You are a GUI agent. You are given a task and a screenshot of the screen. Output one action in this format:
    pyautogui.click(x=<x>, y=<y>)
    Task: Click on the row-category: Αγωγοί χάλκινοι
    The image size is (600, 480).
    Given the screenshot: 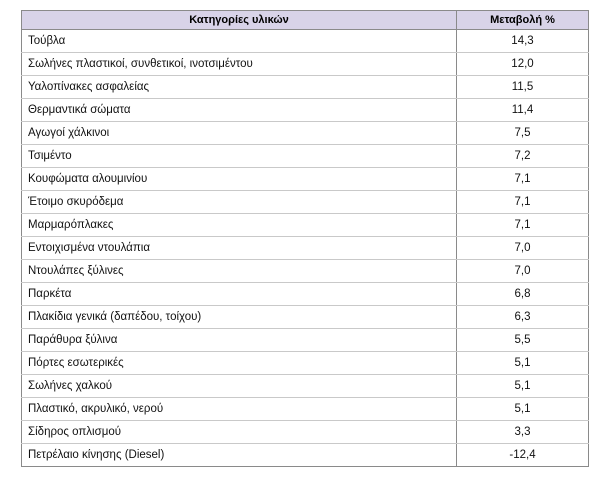 What is the action you would take?
    pyautogui.click(x=239, y=133)
    